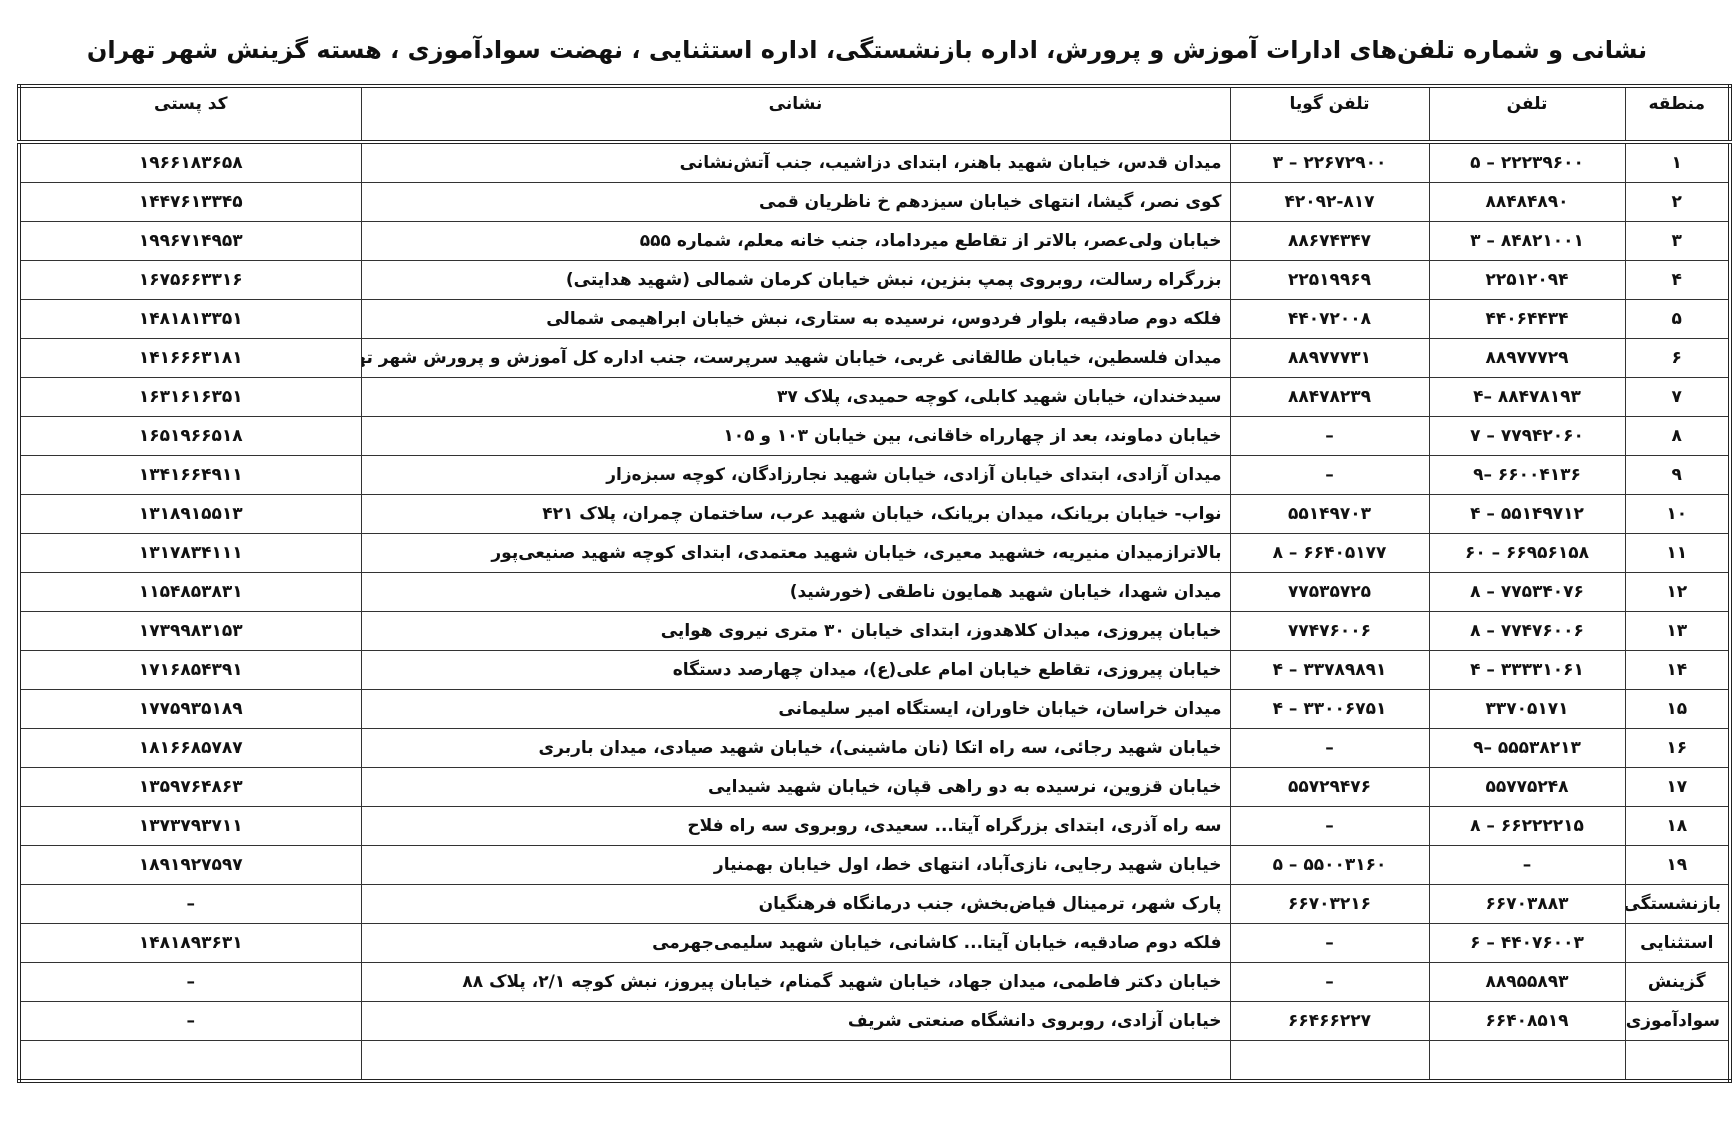  What do you see at coordinates (1677, 358) in the screenshot?
I see `region-cell: ۶` at bounding box center [1677, 358].